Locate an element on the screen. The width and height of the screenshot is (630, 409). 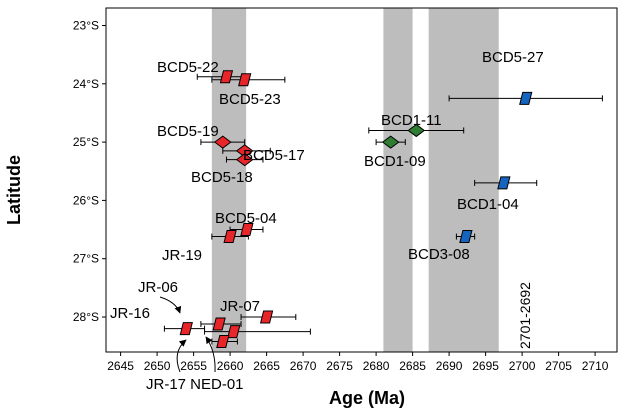
x-tick-label-2695: 2695 is located at coordinates (485, 366).